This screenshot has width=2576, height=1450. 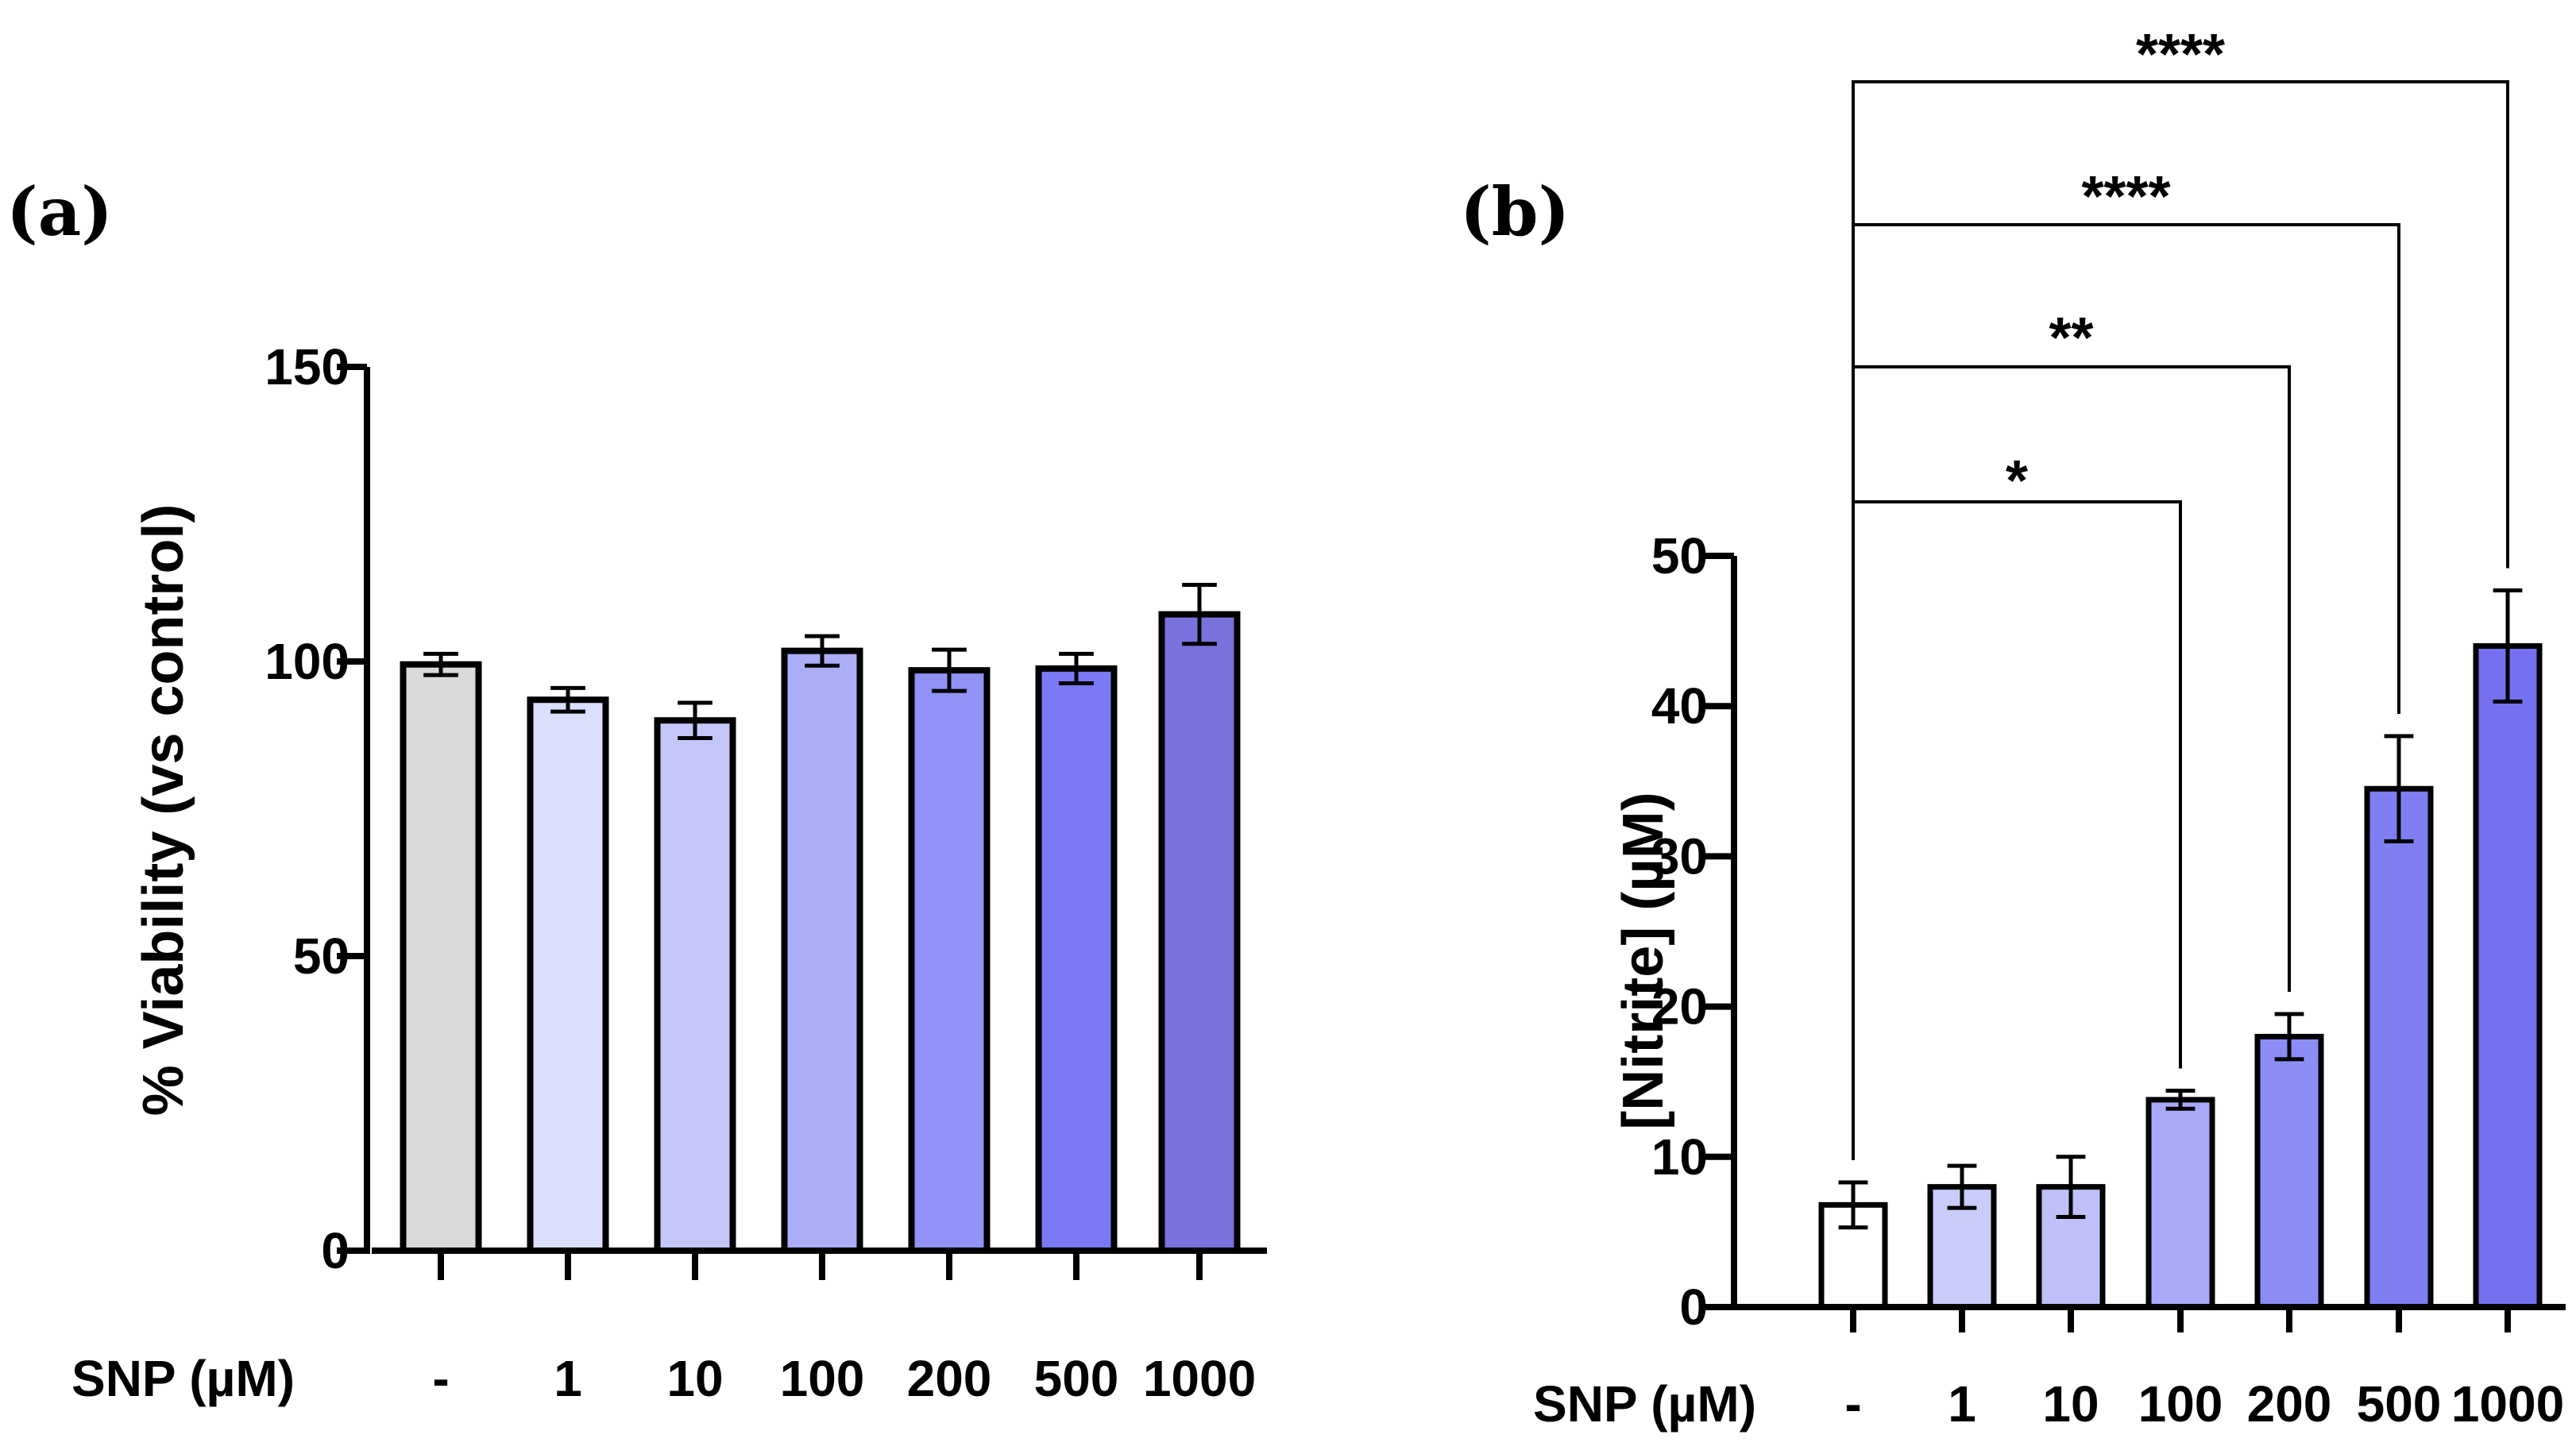 What do you see at coordinates (1680, 1006) in the screenshot?
I see `panel-b-y-tick-label-20: 20` at bounding box center [1680, 1006].